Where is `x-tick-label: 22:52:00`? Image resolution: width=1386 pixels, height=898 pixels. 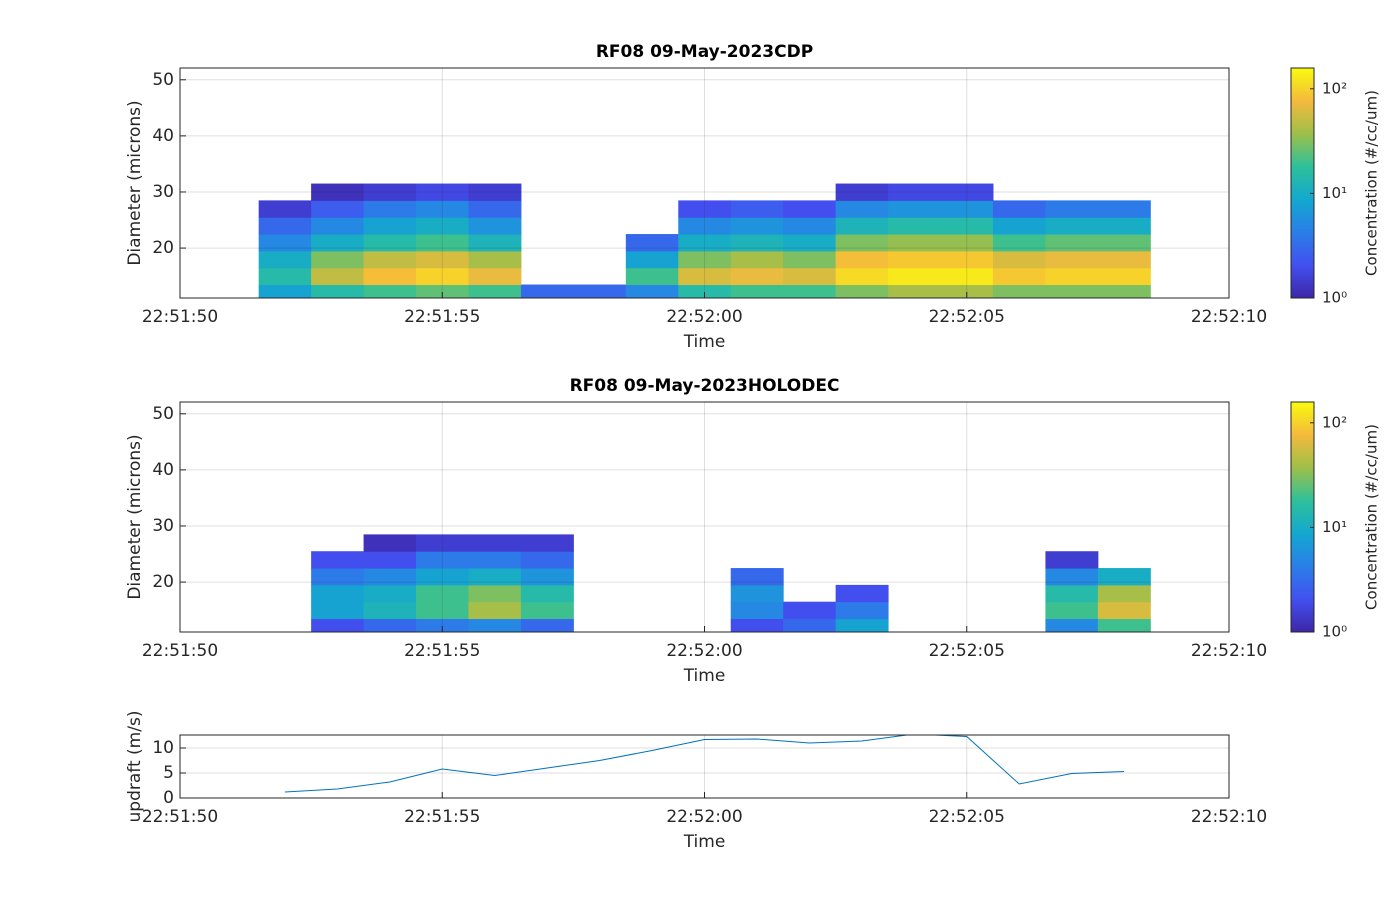 x-tick-label: 22:52:00 is located at coordinates (704, 317).